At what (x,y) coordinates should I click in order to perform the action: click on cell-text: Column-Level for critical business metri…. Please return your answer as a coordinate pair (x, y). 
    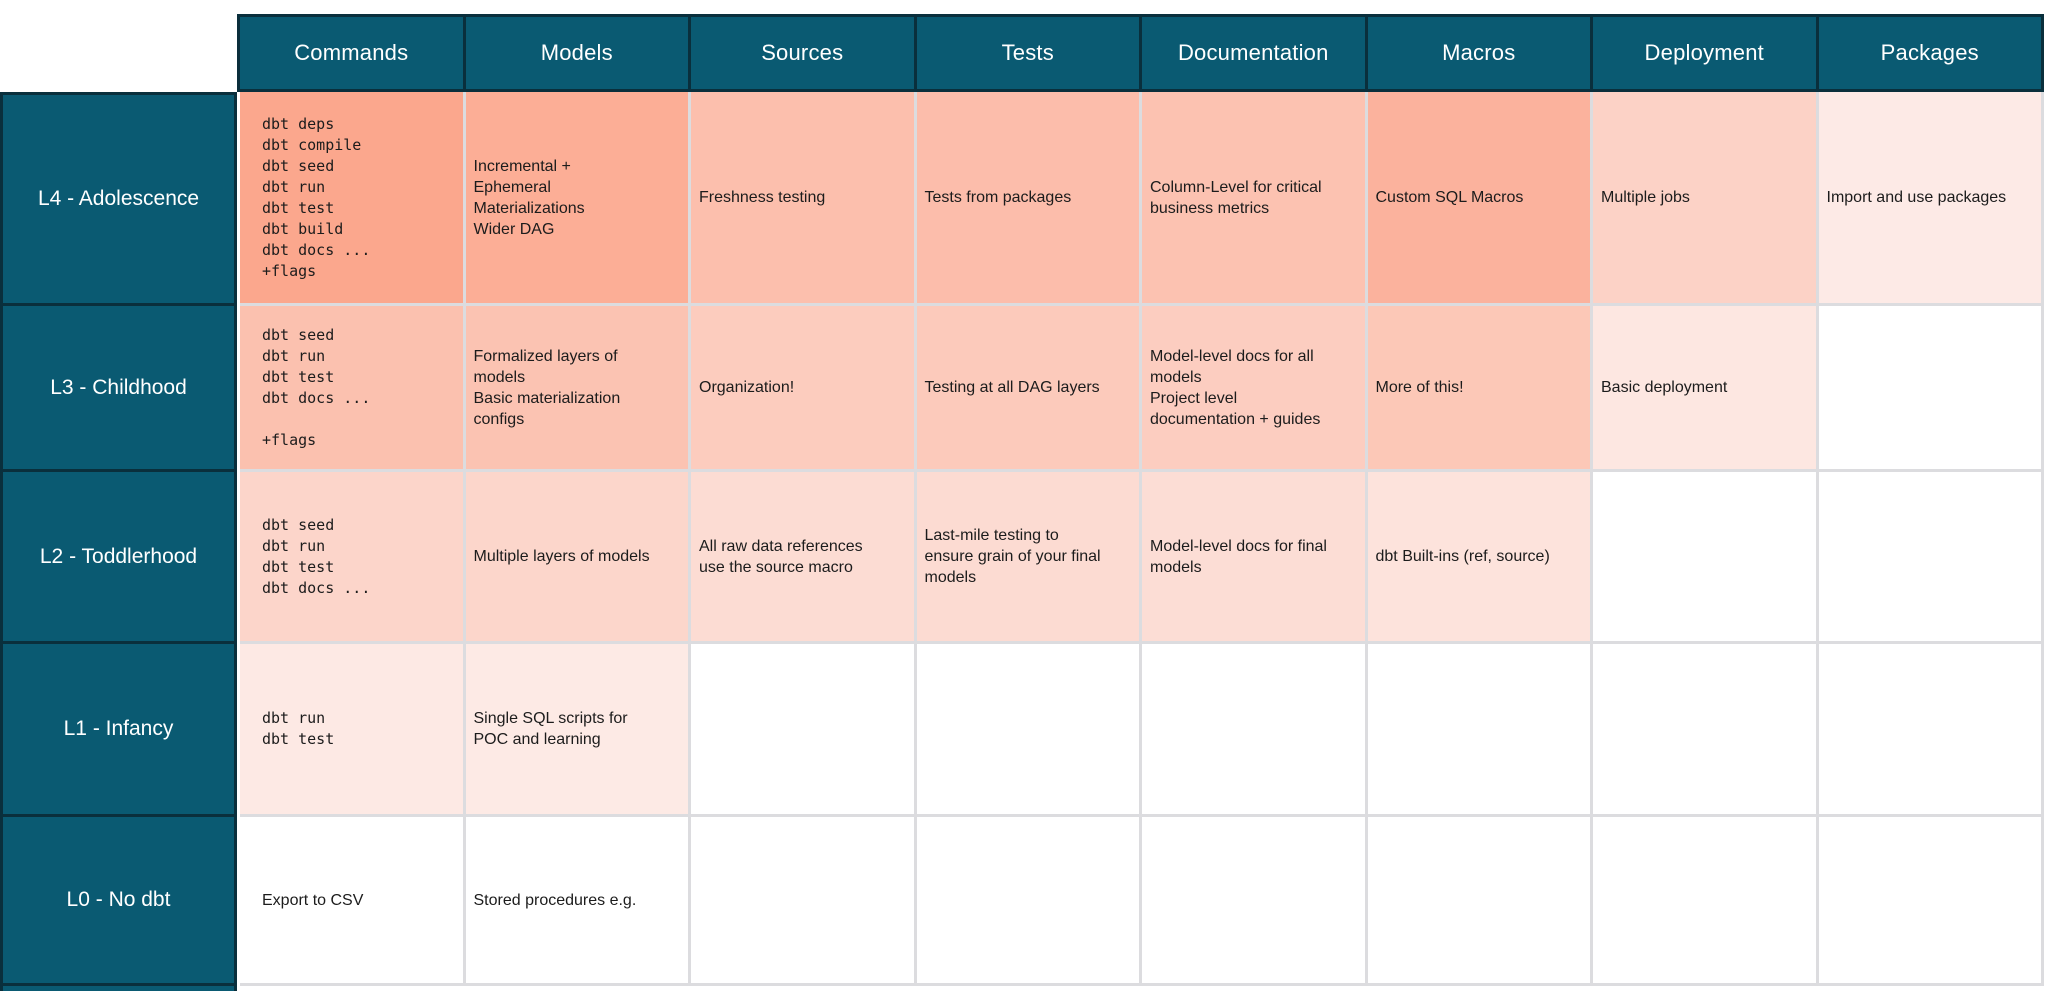
    Looking at the image, I should click on (1236, 197).